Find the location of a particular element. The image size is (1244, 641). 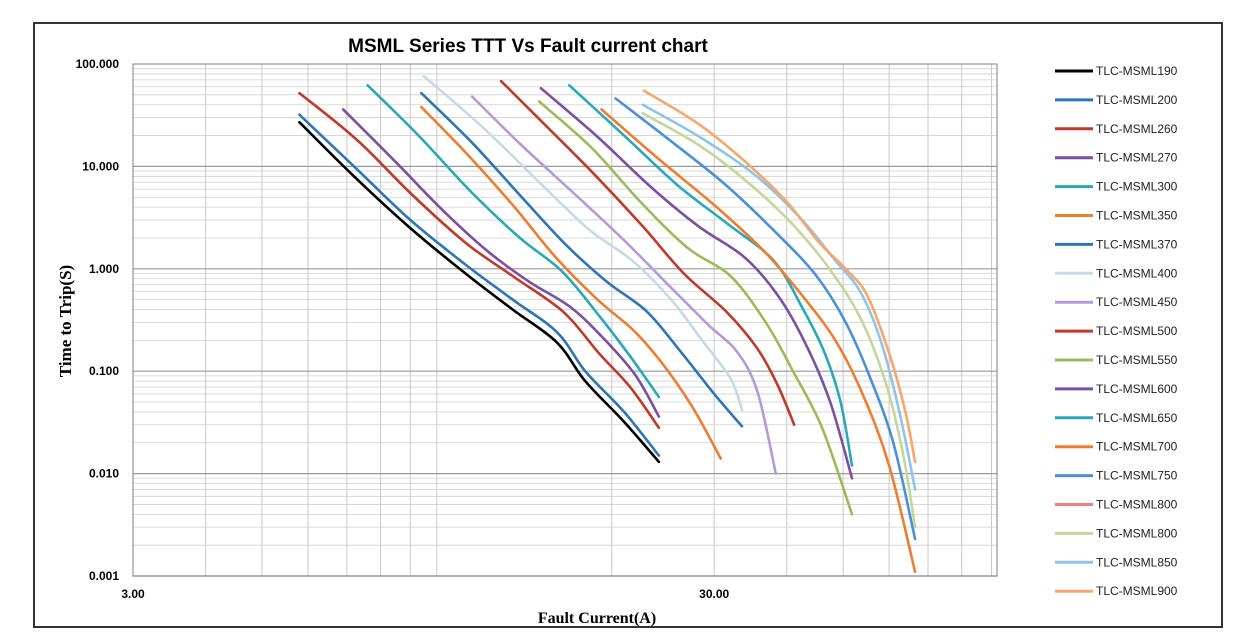

legend-label: TLC-MSML350 is located at coordinates (1137, 216).